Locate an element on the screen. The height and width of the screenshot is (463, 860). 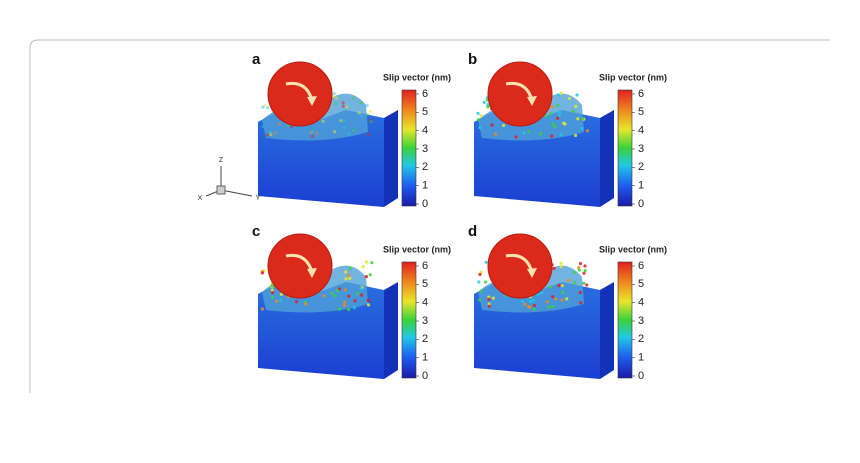
colorbar is located at coordinates (409, 320).